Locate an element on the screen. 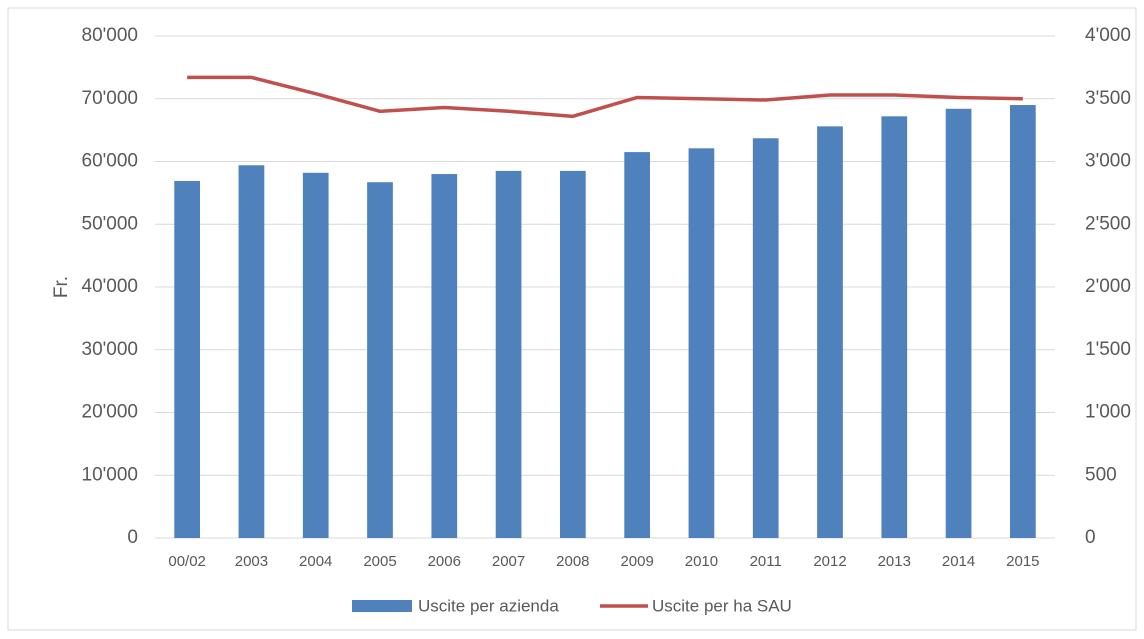  y-tick-label: 0 is located at coordinates (132, 537).